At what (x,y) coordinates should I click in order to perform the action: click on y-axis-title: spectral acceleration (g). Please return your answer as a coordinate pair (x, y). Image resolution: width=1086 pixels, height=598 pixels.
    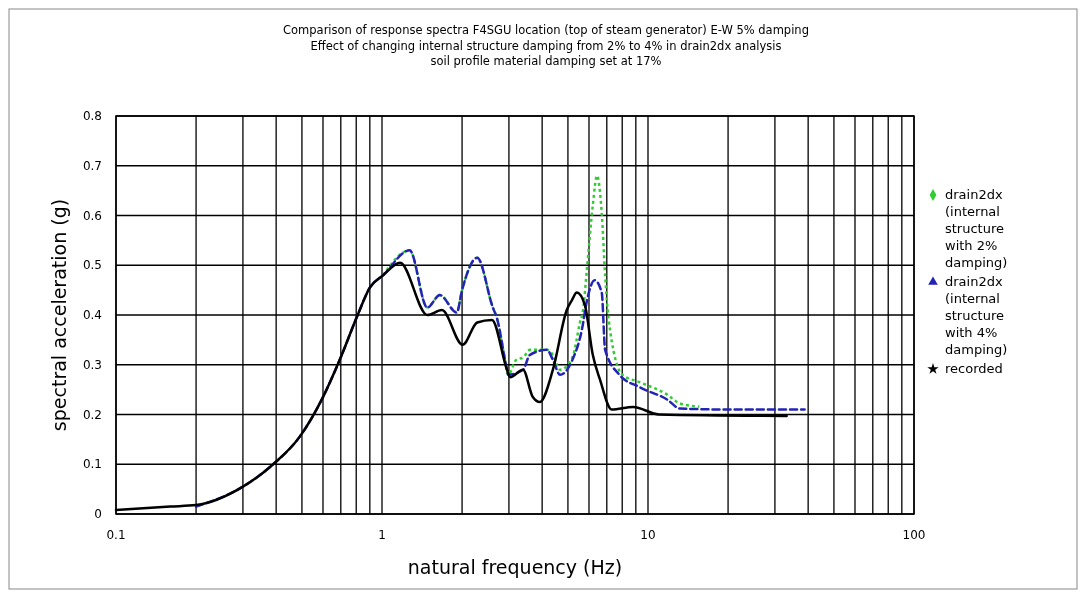
    Looking at the image, I should click on (59, 315).